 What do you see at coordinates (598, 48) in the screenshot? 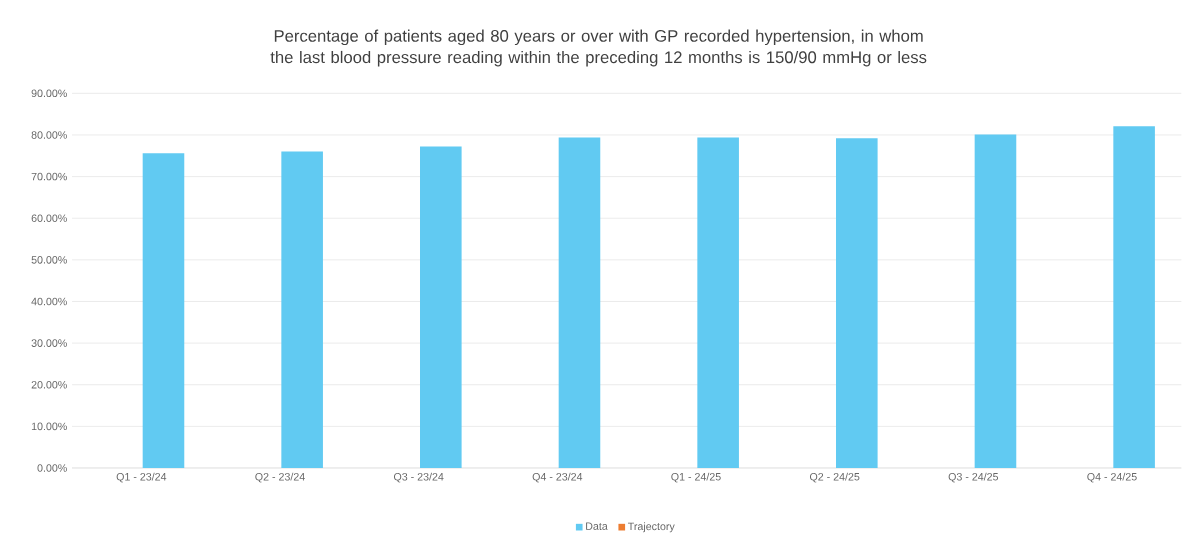
I see `chart-title: Percentage of patients aged 80 years or over with GP recorded hypertension, in whom the last blood pressure reading within the preceding 12 months is 150/90 mmHg or less` at bounding box center [598, 48].